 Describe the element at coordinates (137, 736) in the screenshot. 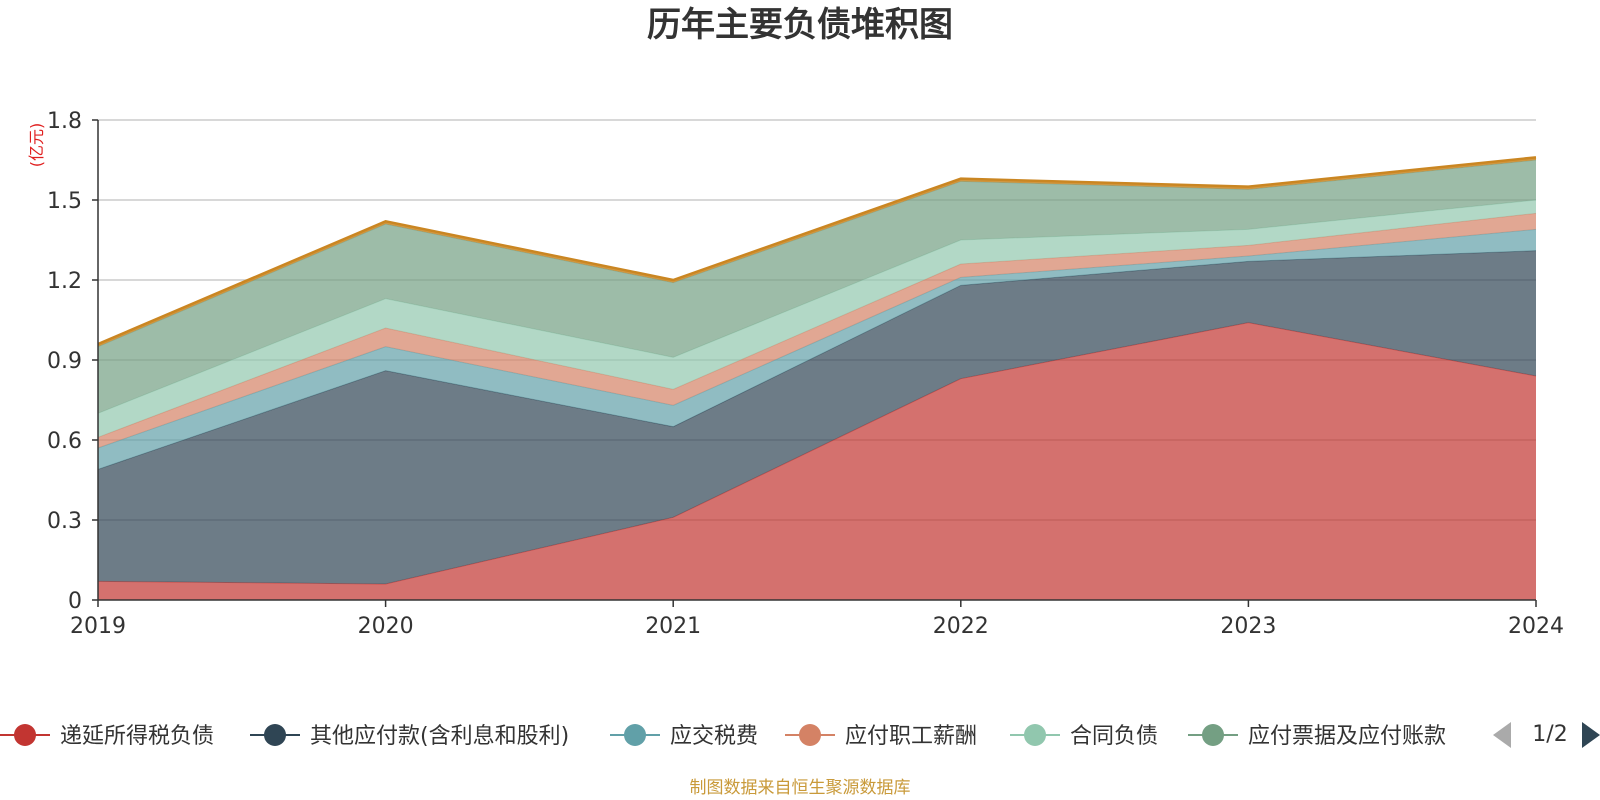

I see `legend-label: 递延所得税负债` at that location.